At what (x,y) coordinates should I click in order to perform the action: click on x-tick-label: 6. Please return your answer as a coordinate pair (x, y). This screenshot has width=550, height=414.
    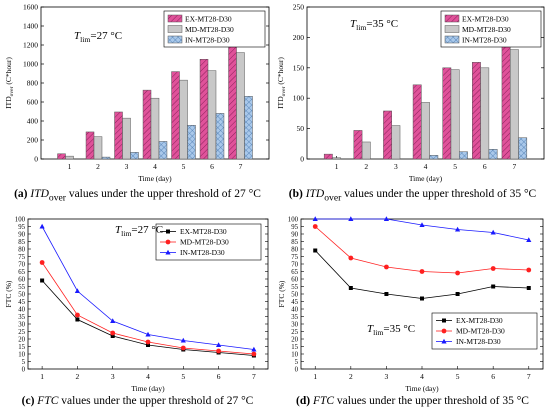
    Looking at the image, I should click on (212, 166).